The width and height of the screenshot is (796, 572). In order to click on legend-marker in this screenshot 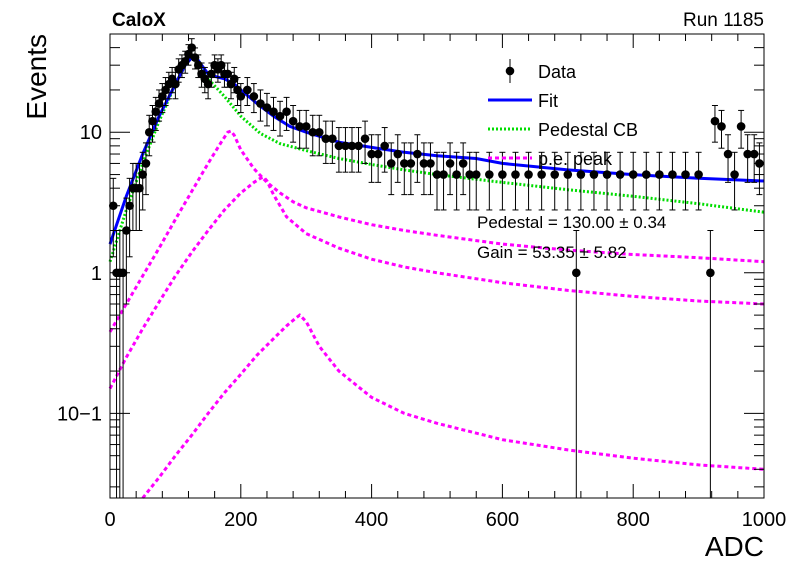, I will do `click(510, 71)`.